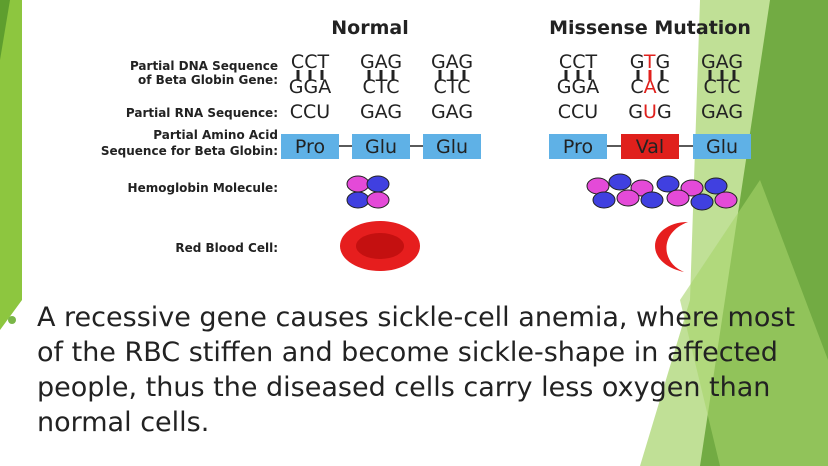 The height and width of the screenshot is (466, 828). I want to click on sickle-cell, so click(671, 247).